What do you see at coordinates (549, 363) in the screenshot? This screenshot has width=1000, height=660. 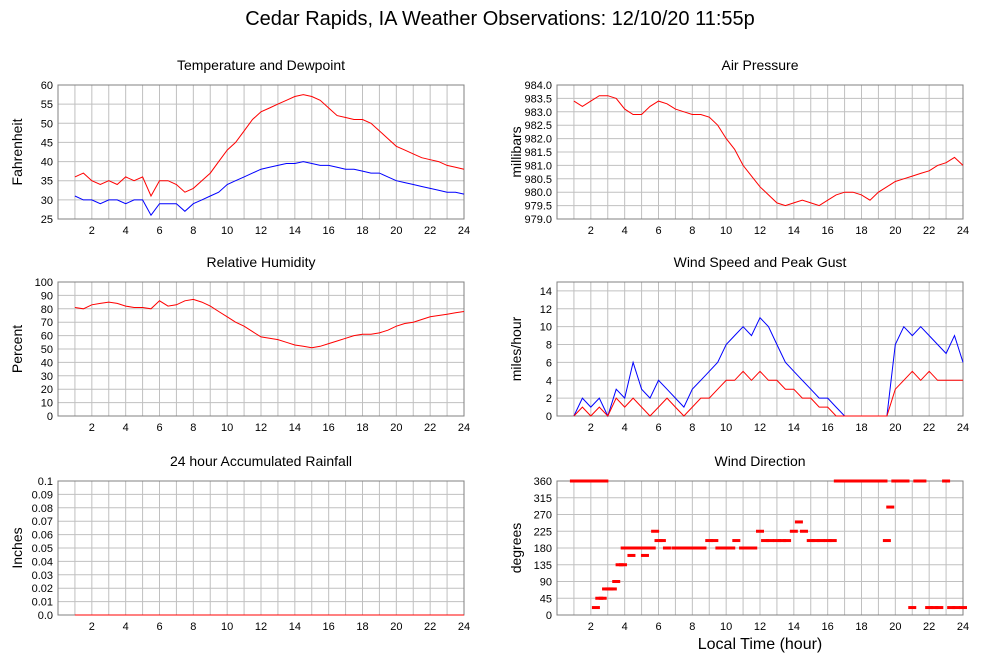 I see `y-tick-label: 6` at bounding box center [549, 363].